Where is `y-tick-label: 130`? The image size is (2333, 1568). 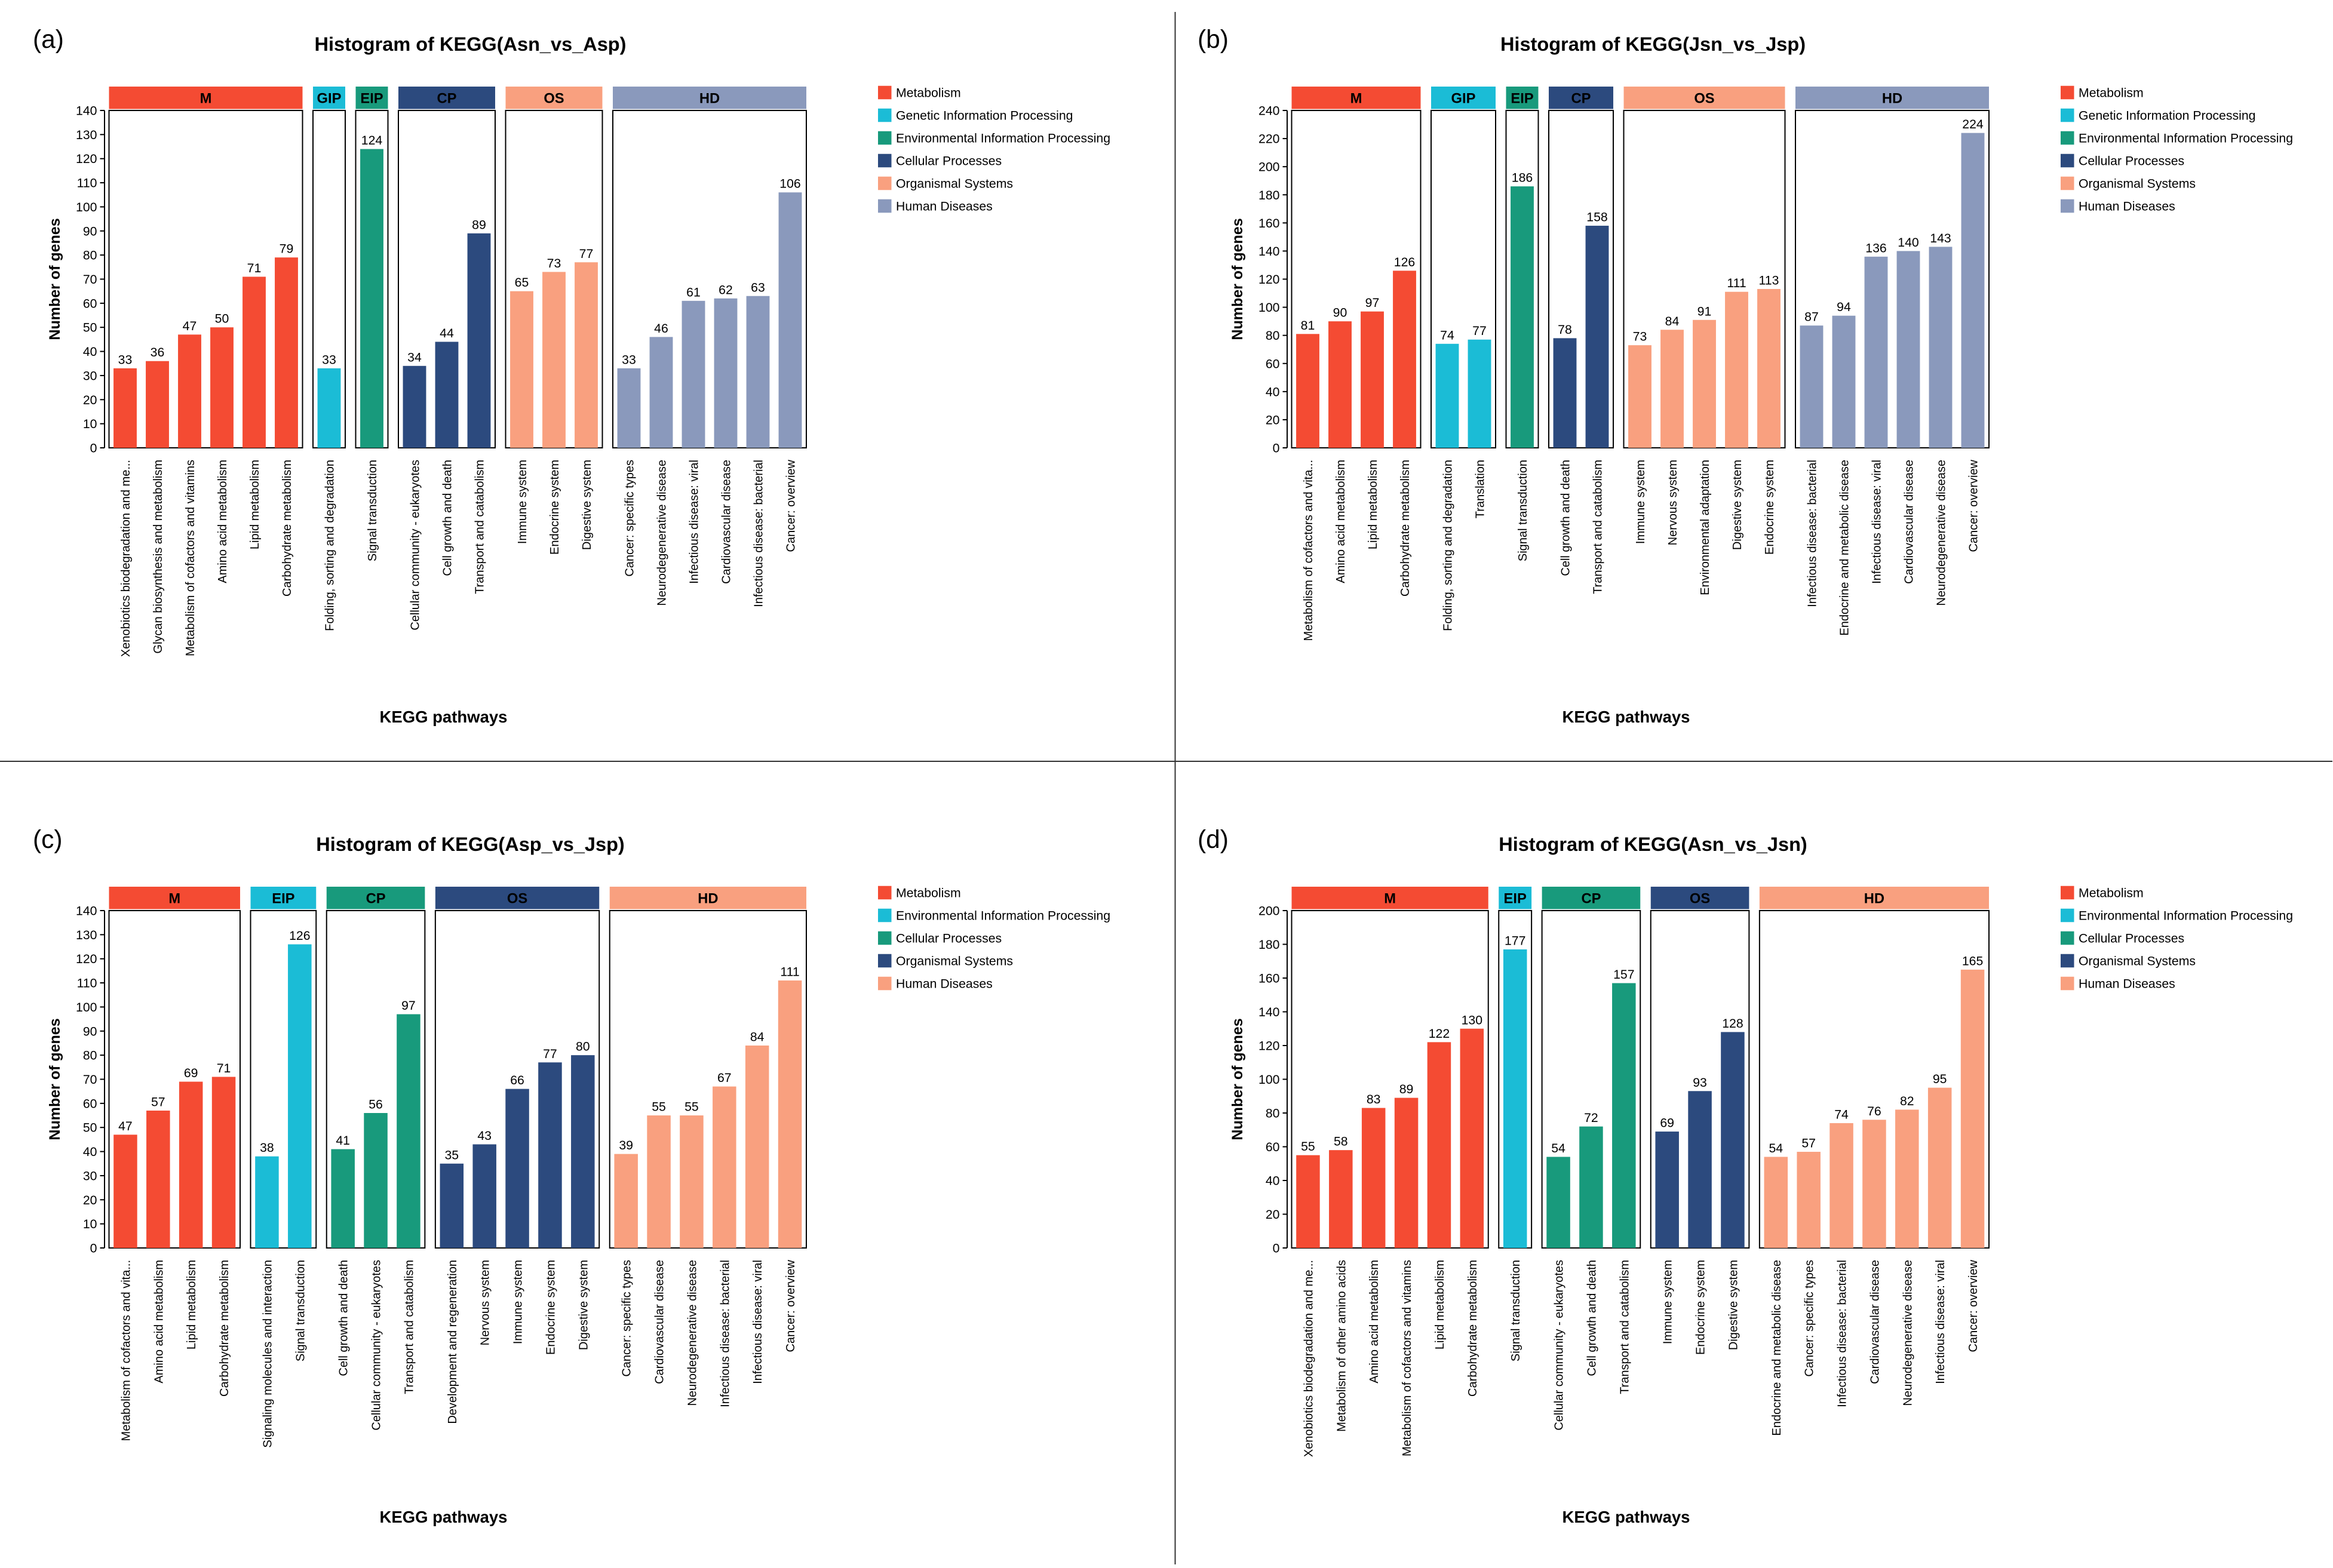
y-tick-label: 130 is located at coordinates (87, 935).